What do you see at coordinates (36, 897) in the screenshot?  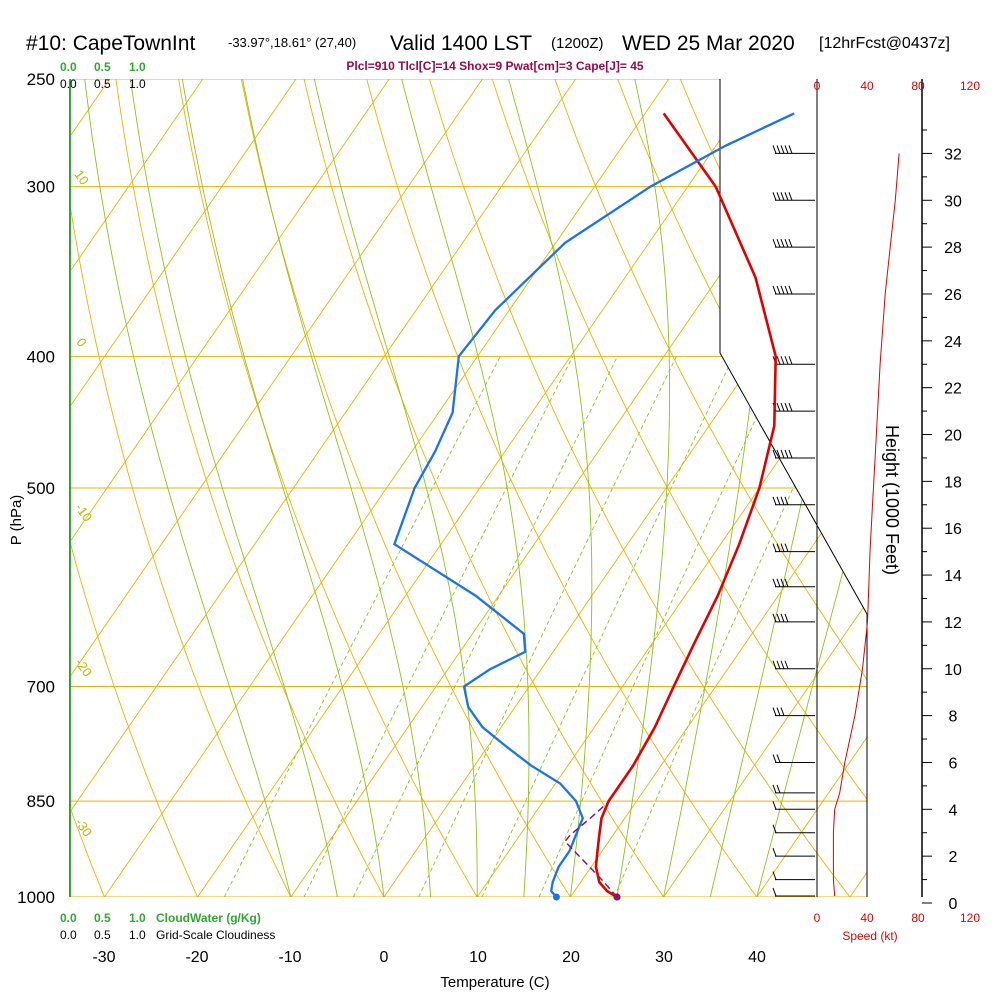 I see `pressure-tick-label: 1000` at bounding box center [36, 897].